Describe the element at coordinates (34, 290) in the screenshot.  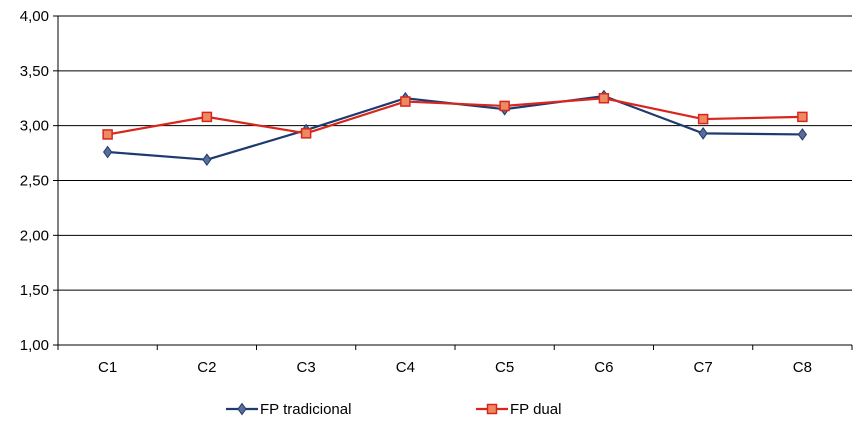
I see `y-tick-label: 1,50` at that location.